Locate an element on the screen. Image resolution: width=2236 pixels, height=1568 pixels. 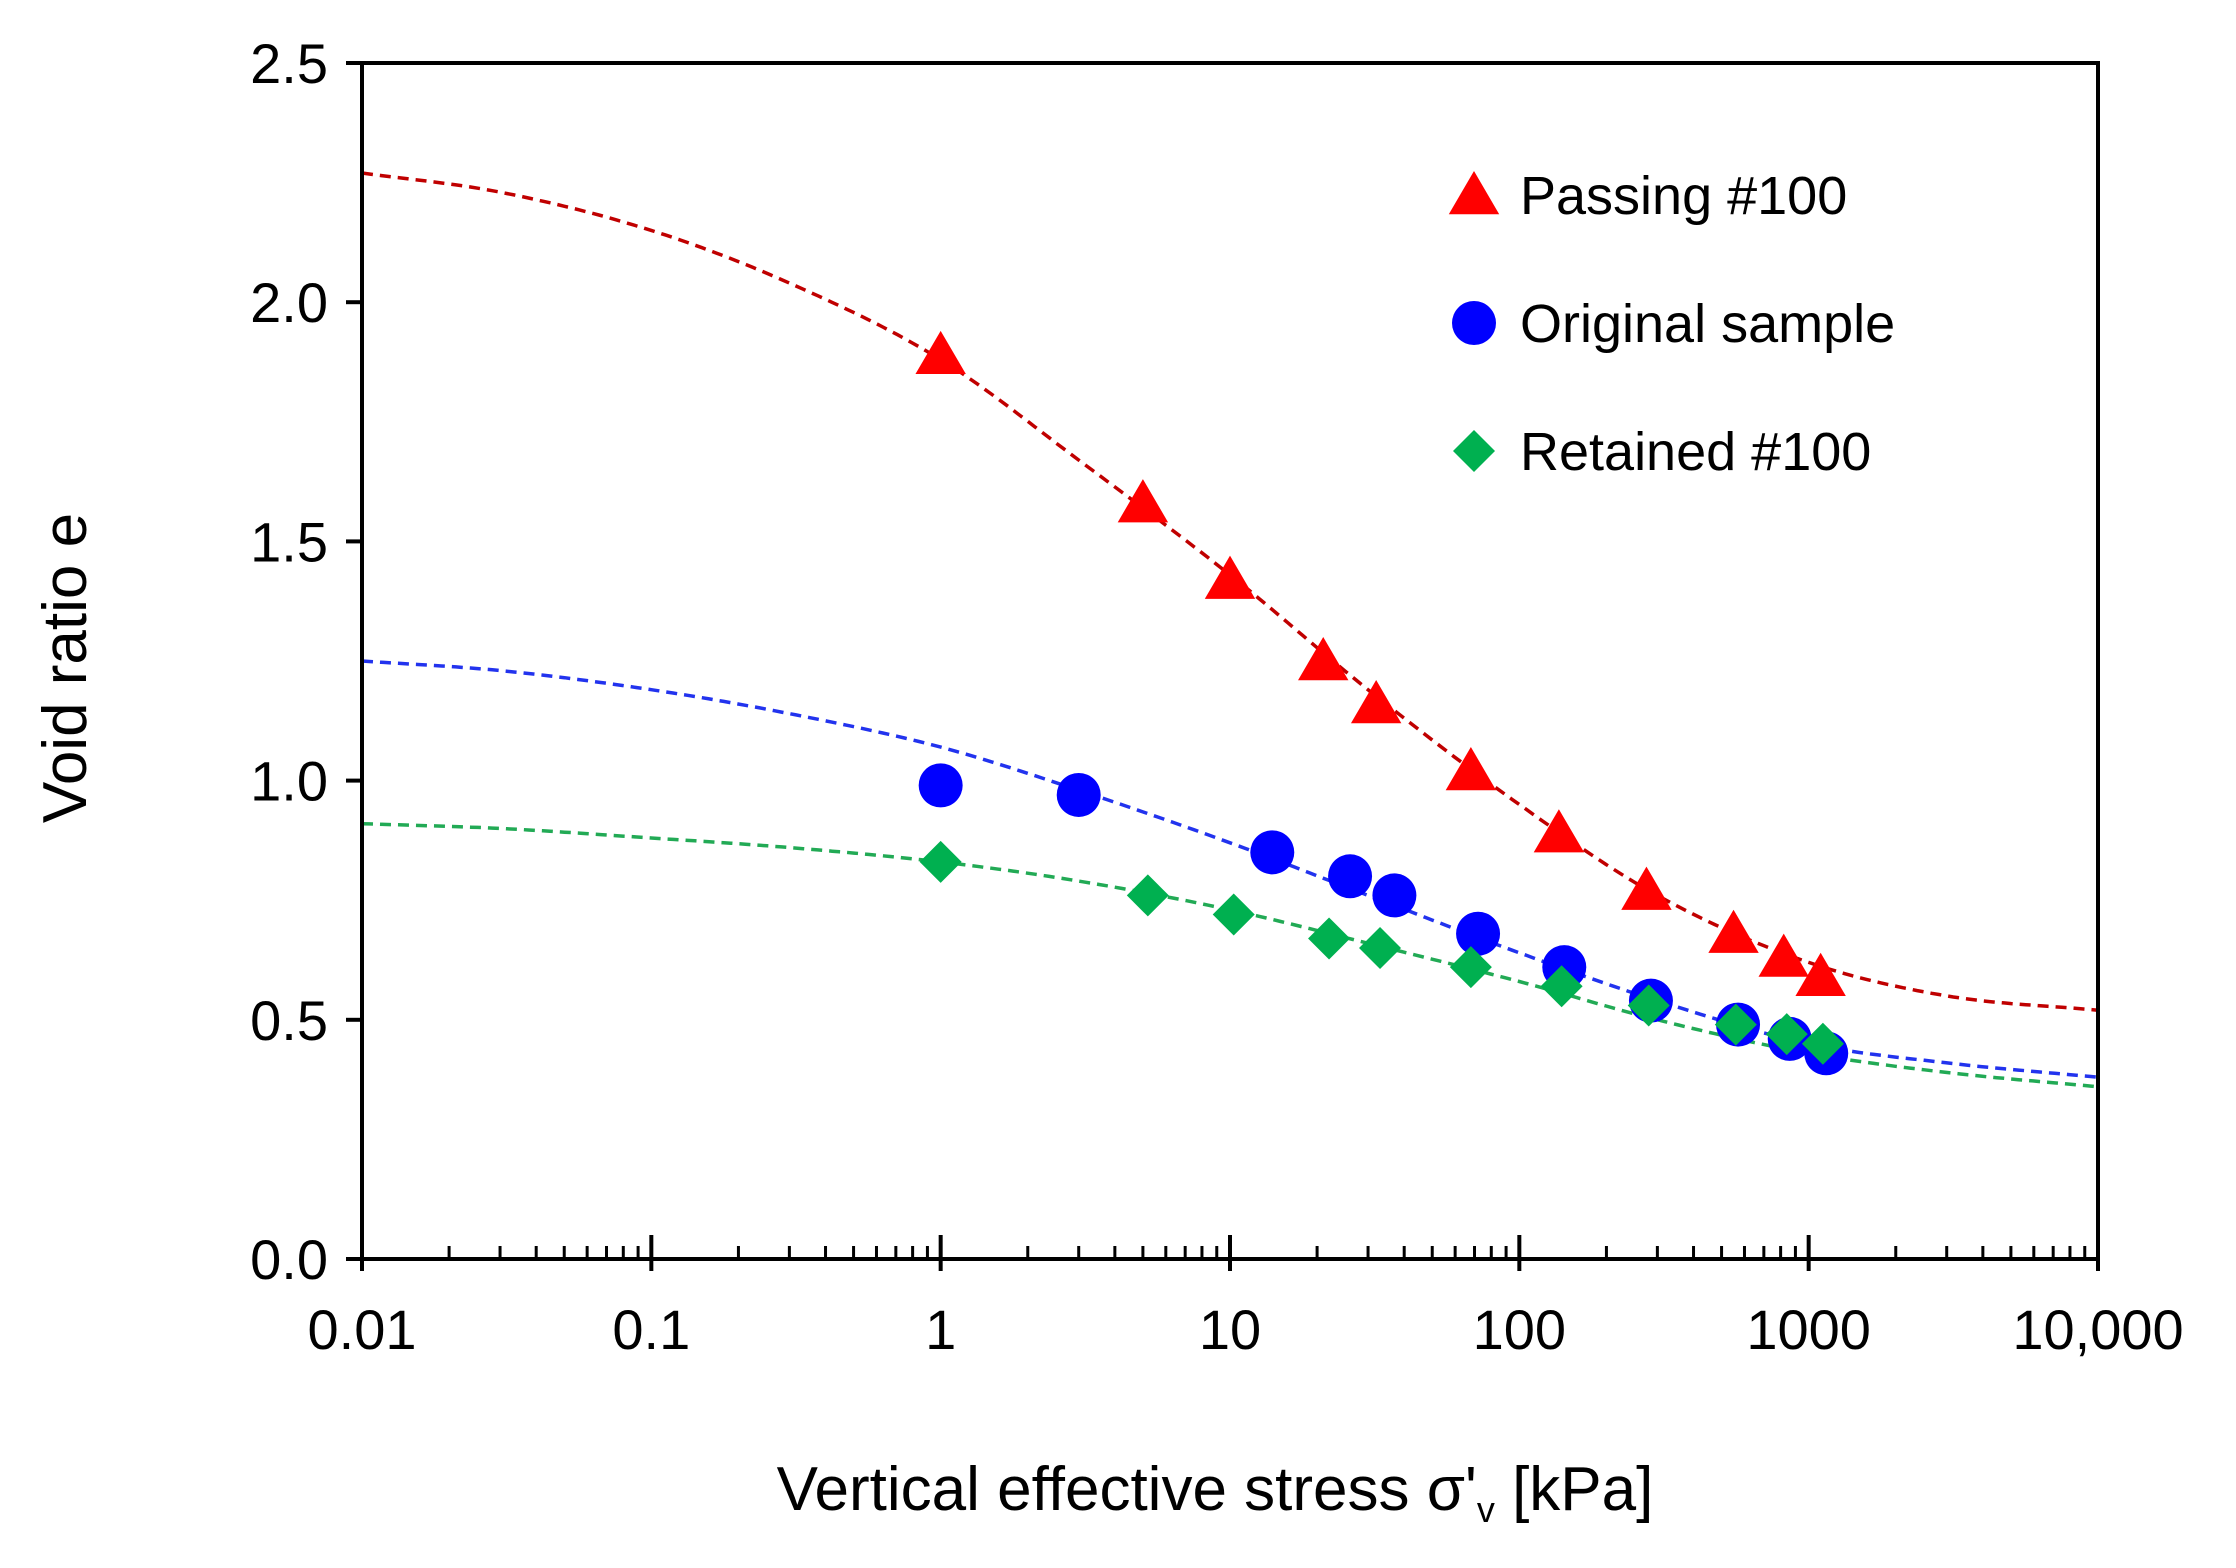
x-axis-title-subscript: v is located at coordinates (1486, 1509).